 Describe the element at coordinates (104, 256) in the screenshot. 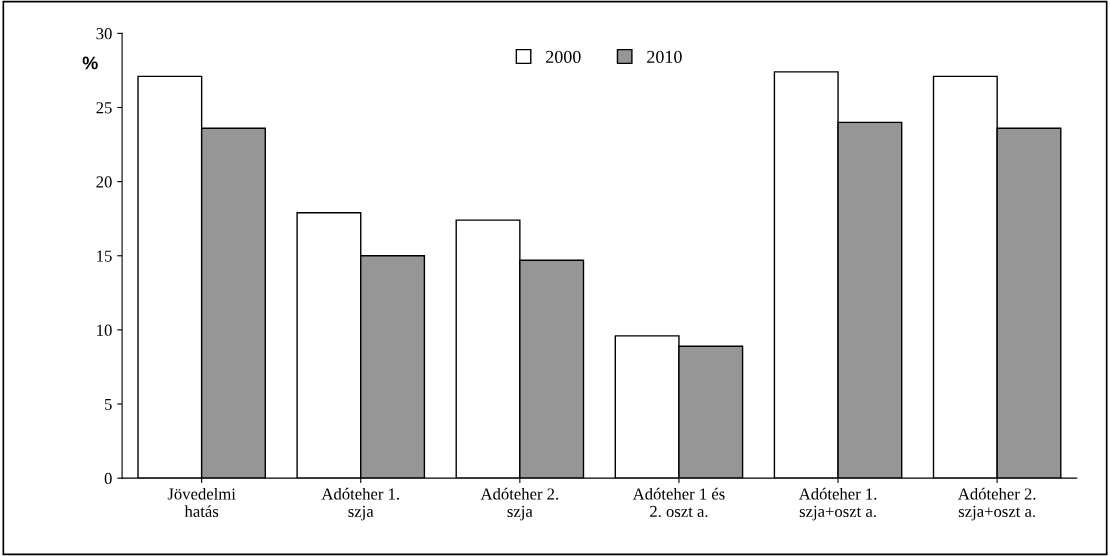

I see `y-tick-label: 15` at that location.